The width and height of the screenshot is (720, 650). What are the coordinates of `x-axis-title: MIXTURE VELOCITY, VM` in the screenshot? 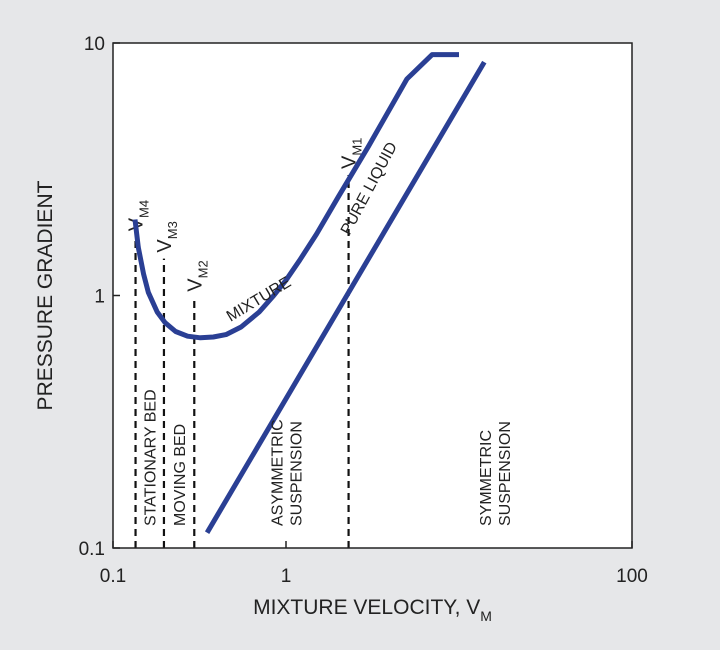 It's located at (372, 610).